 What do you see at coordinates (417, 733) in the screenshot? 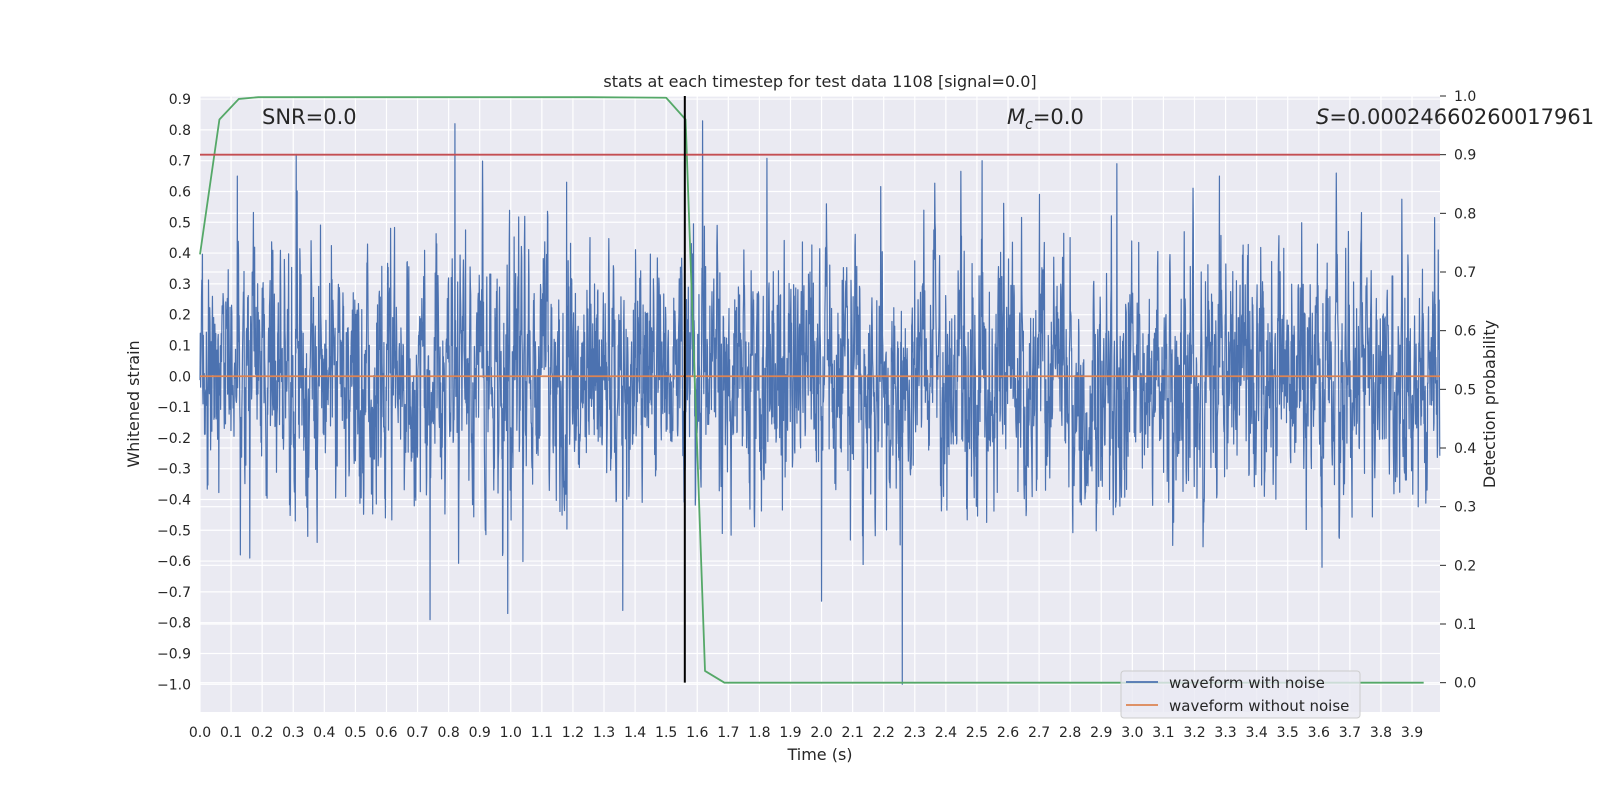
I see `x-tick-label: 0.7` at bounding box center [417, 733].